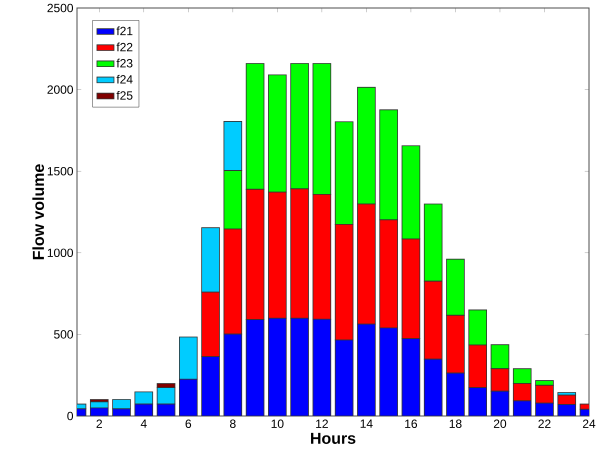  Describe the element at coordinates (189, 424) in the screenshot. I see `x-tick-label: 6` at that location.